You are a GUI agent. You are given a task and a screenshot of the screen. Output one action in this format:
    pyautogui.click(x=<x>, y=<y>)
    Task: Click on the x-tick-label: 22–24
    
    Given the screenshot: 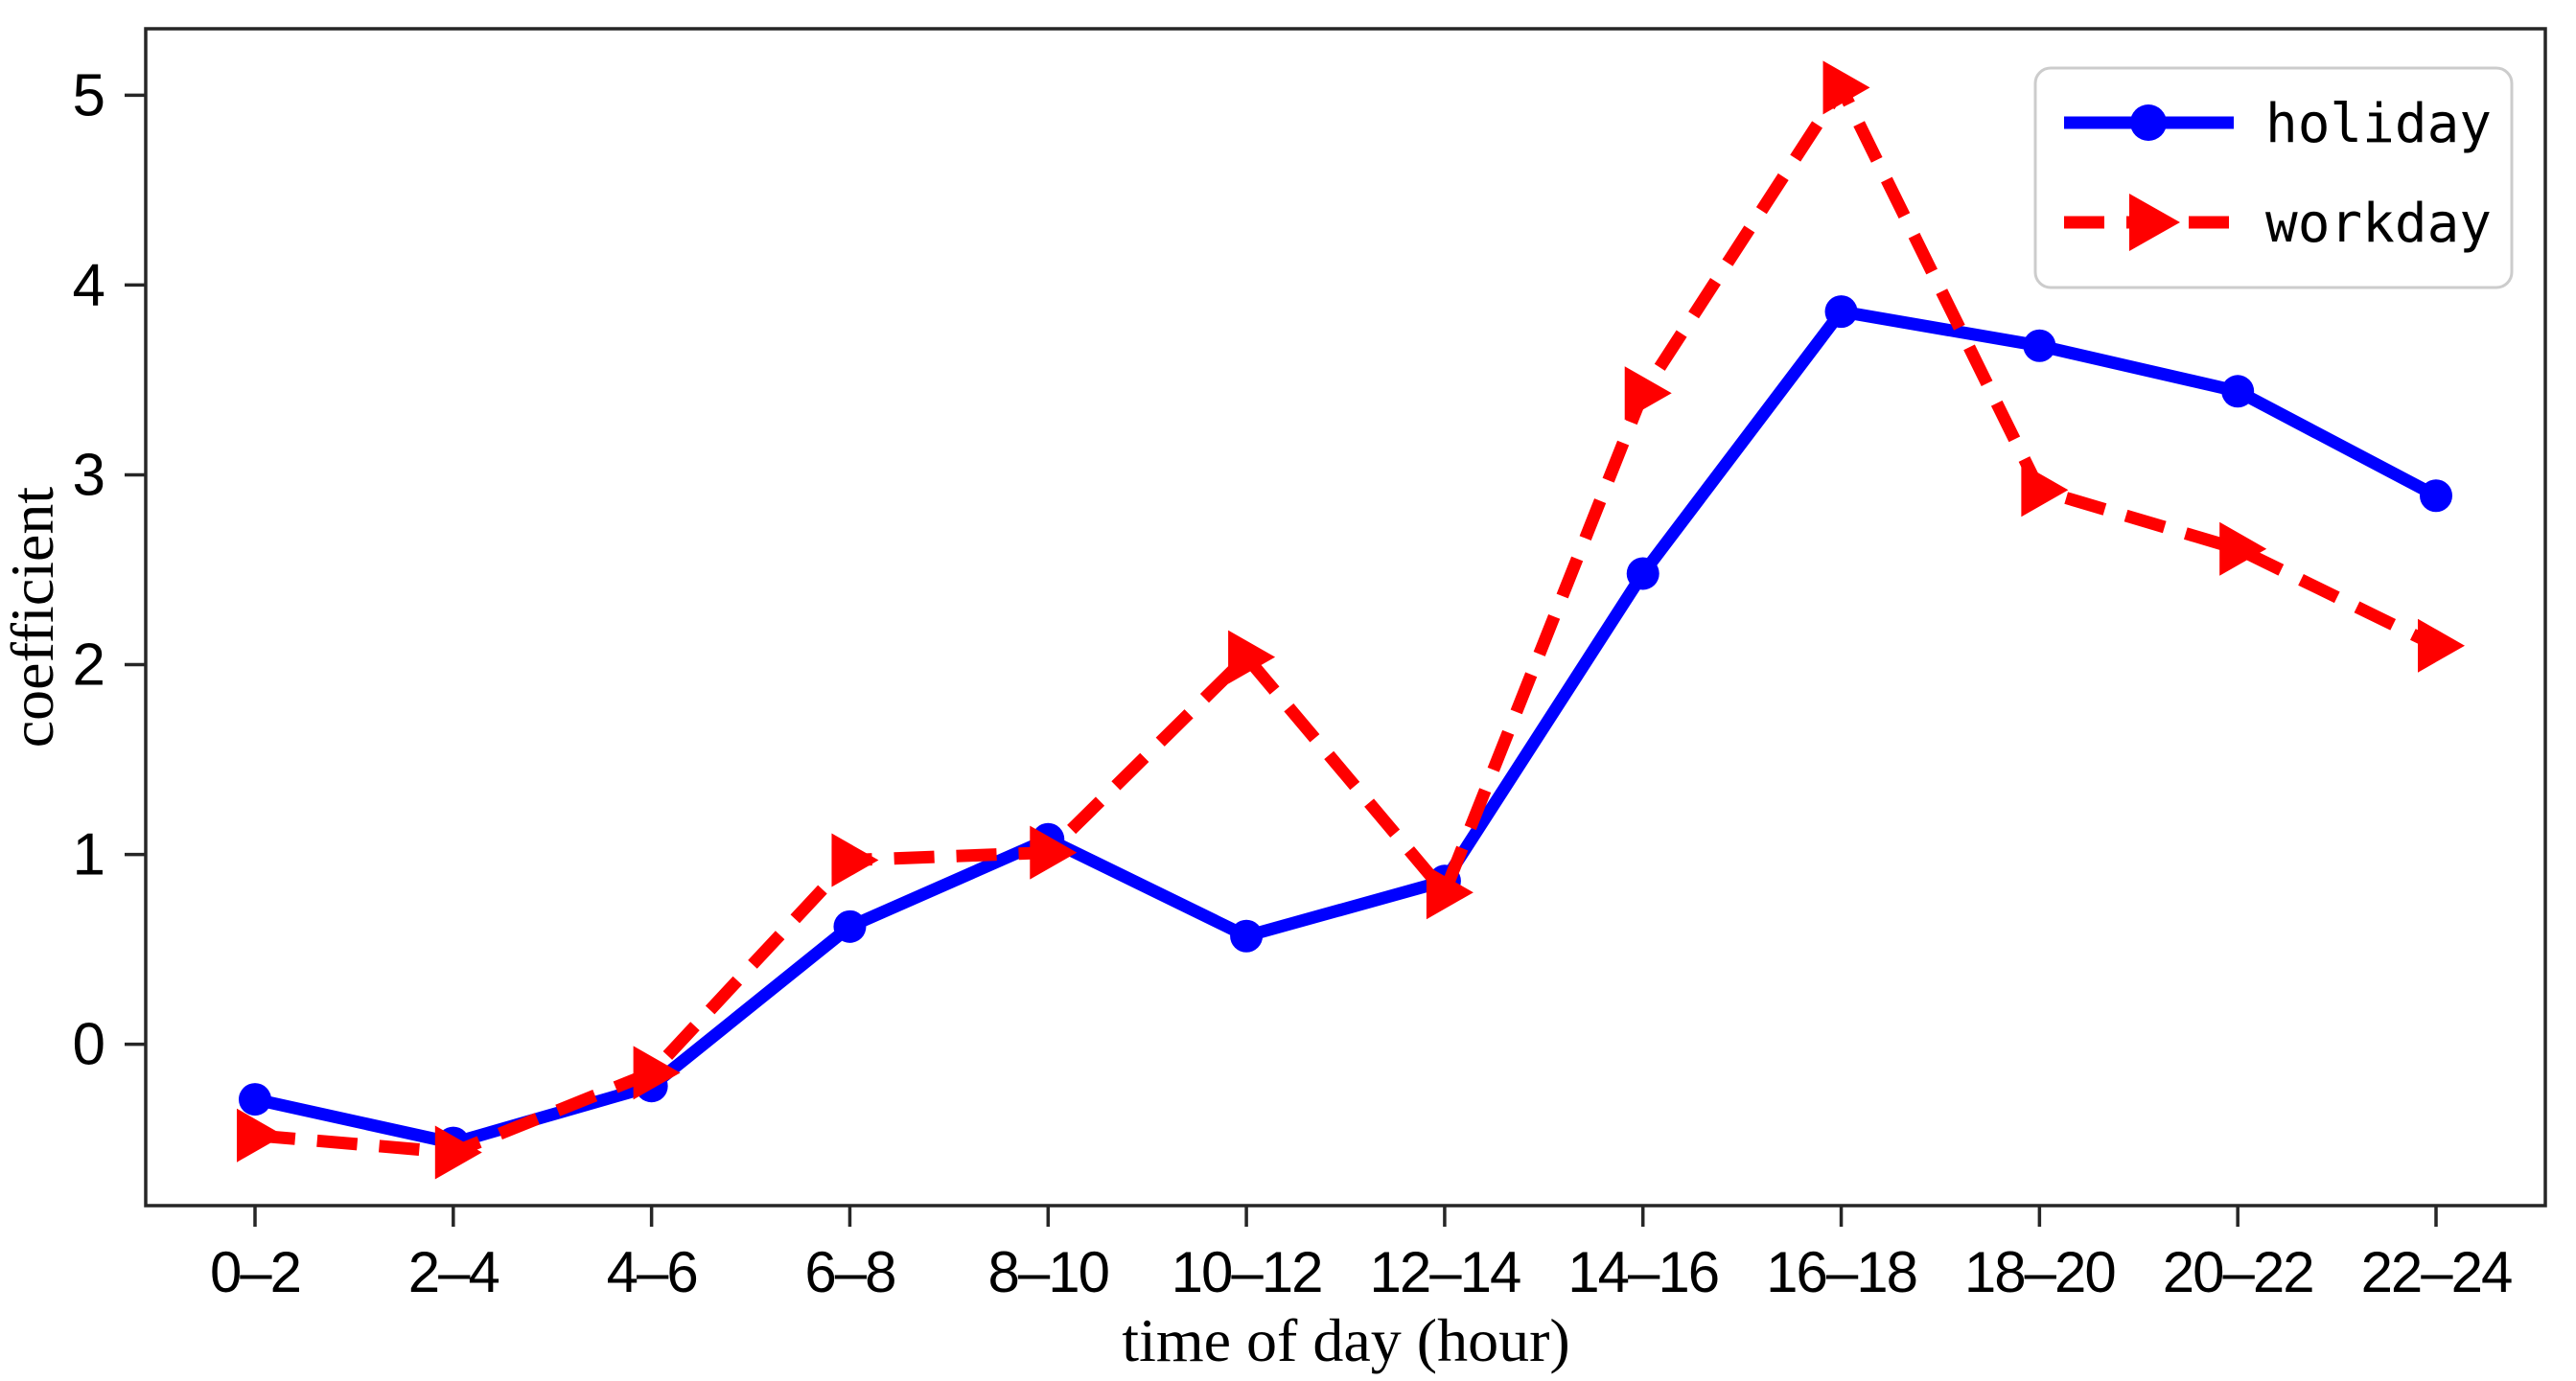 What is the action you would take?
    pyautogui.click(x=2437, y=1272)
    